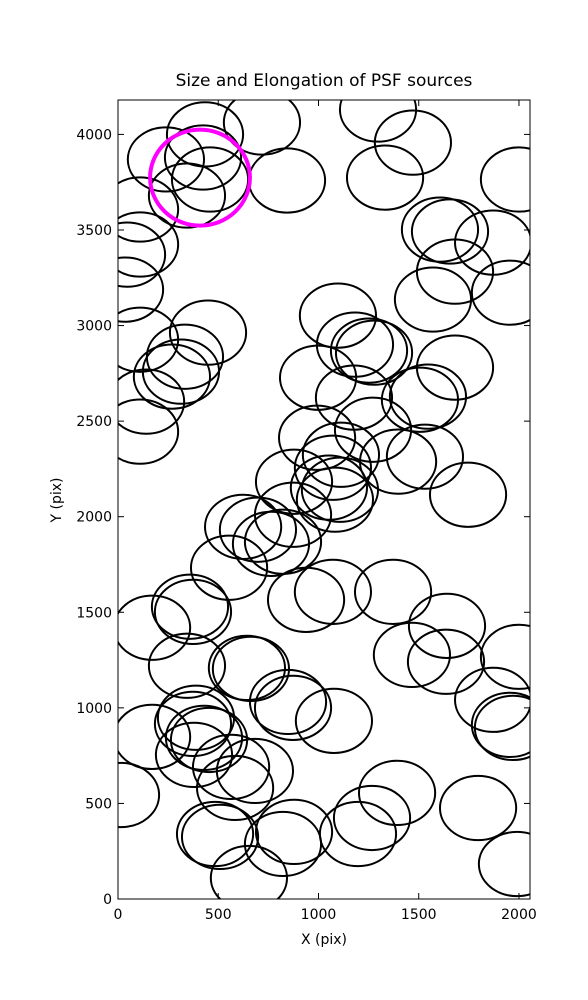 The image size is (588, 1000). I want to click on x-tick-label: 0, so click(118, 915).